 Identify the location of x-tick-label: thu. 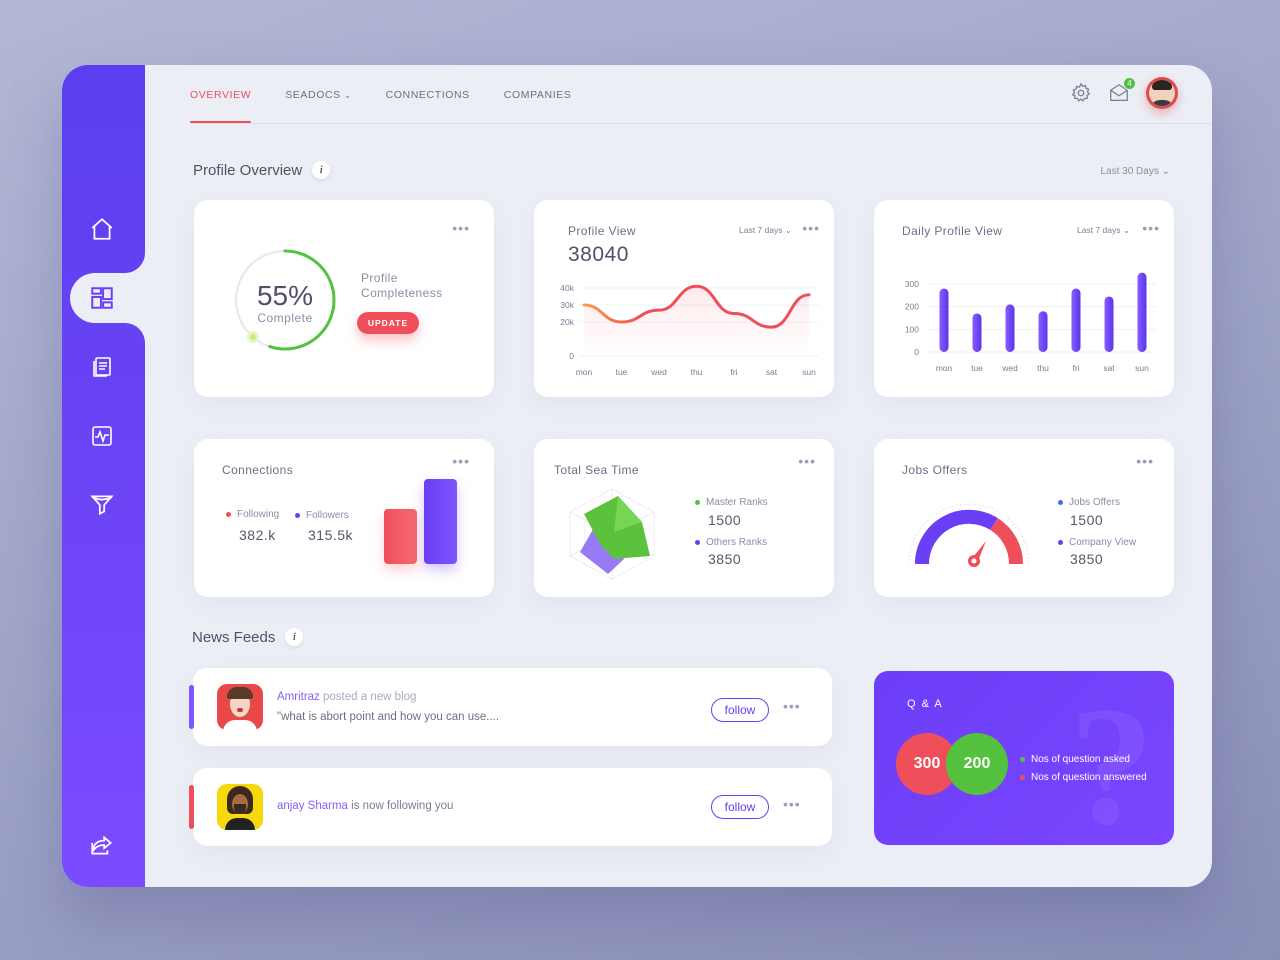
(1043, 368).